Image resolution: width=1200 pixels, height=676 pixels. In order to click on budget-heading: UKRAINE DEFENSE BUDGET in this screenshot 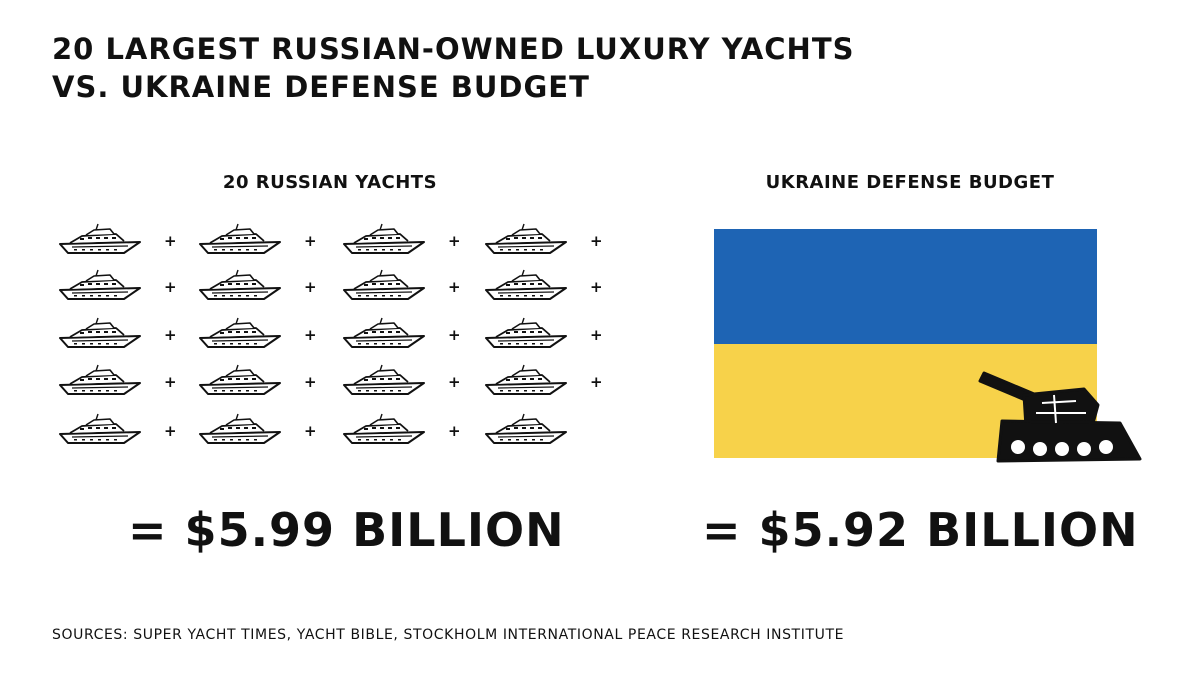, I will do `click(910, 182)`.